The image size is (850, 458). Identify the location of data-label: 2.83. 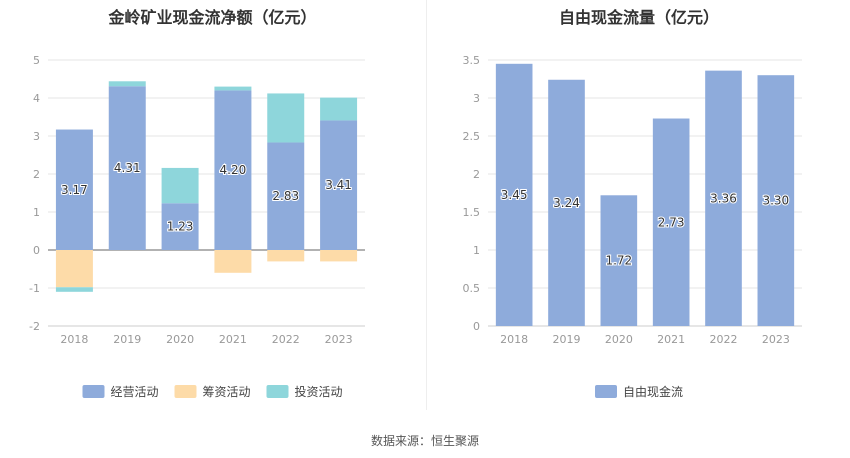
(285, 196).